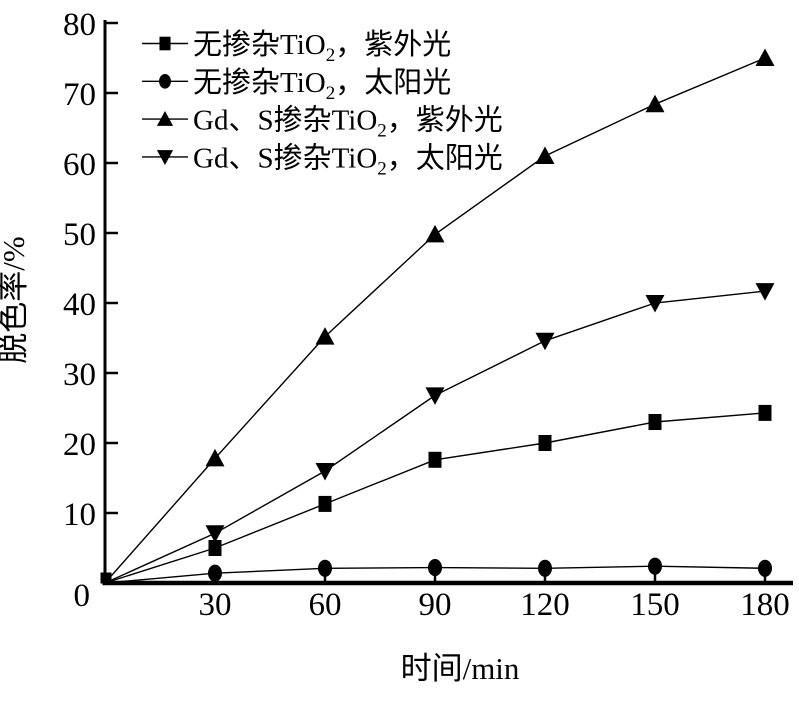  Describe the element at coordinates (460, 668) in the screenshot. I see `x-axis-title: 时间/min` at that location.